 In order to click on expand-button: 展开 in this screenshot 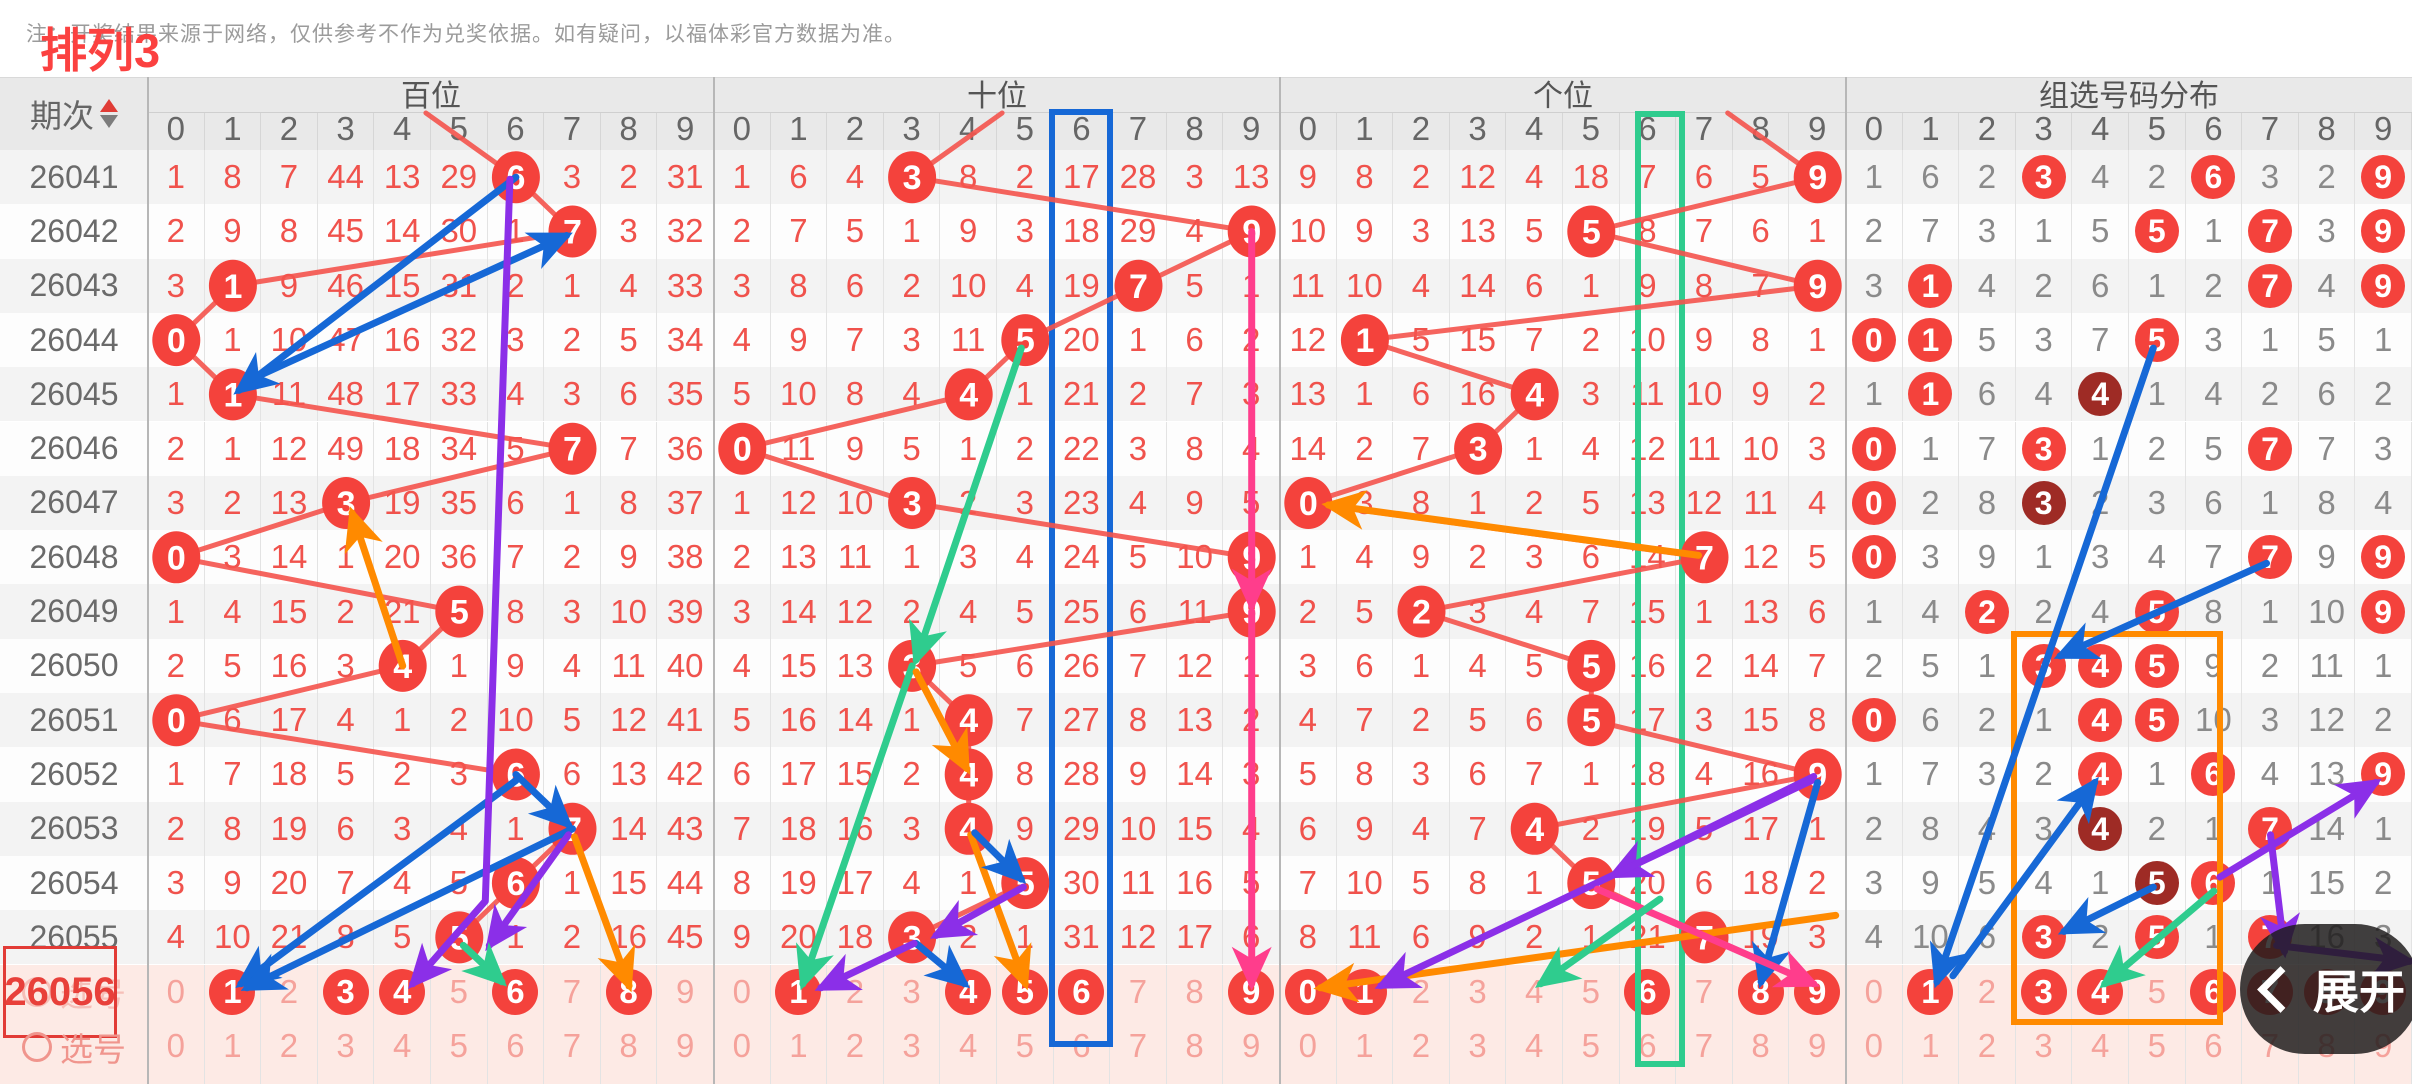, I will do `click(2326, 989)`.